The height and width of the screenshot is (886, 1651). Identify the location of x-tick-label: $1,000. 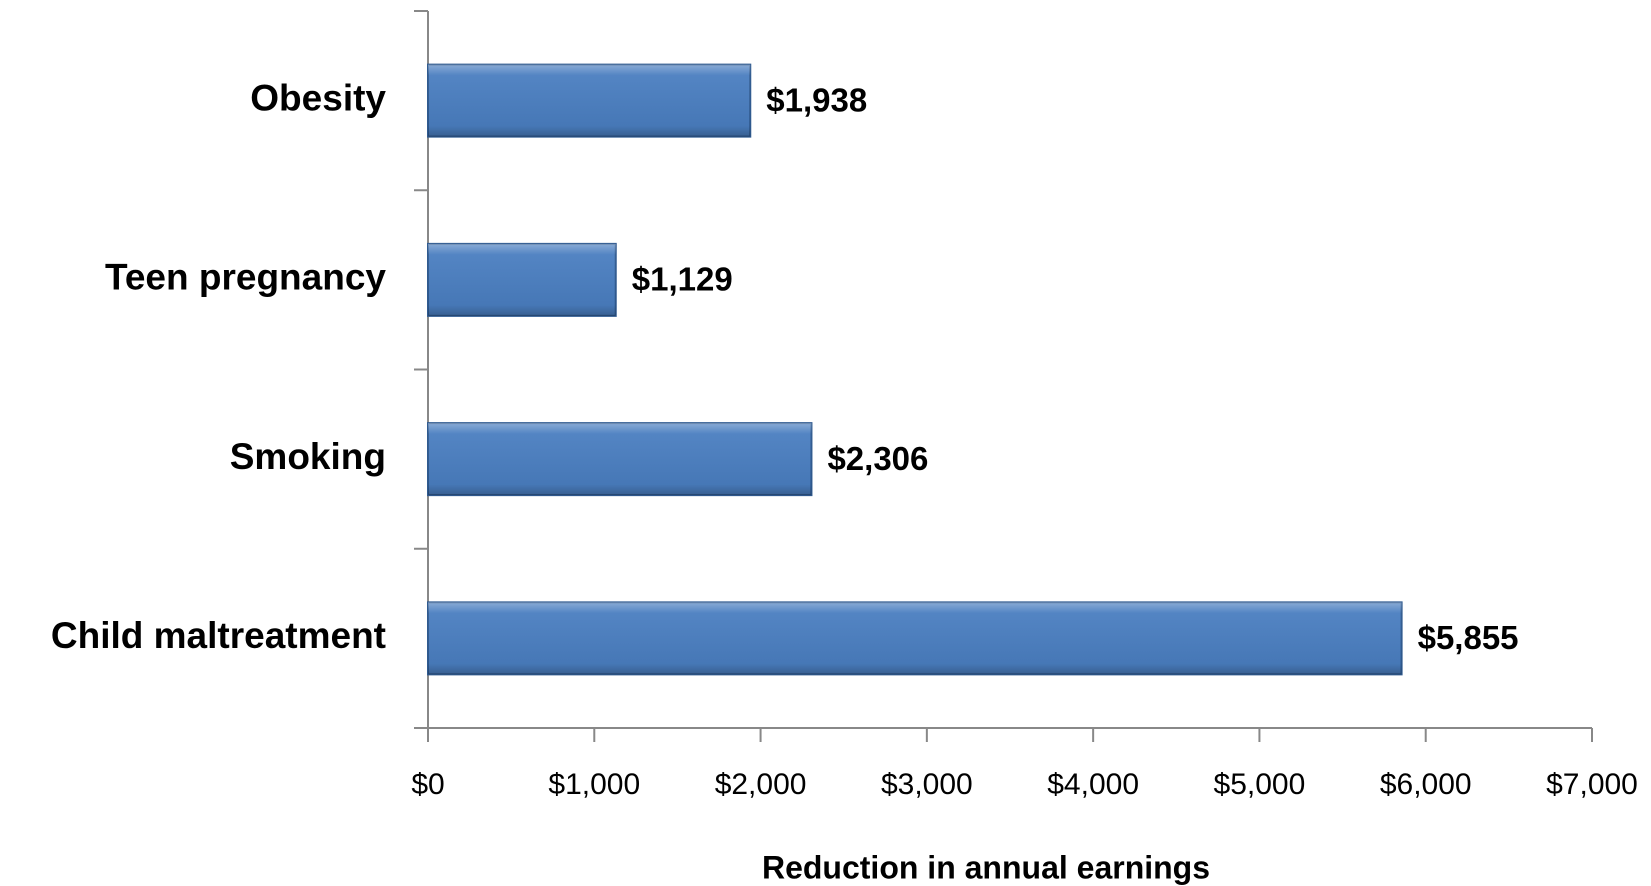
(594, 784).